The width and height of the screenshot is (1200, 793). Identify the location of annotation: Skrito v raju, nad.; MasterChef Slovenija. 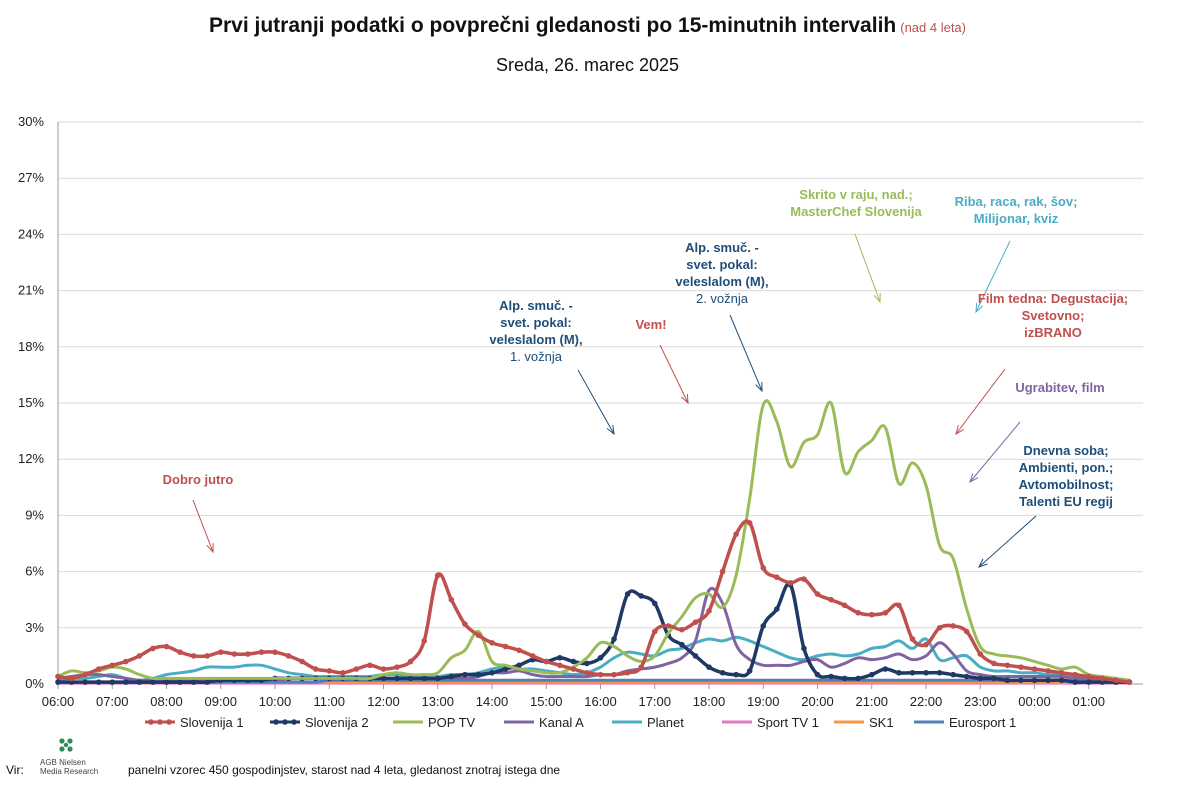
(856, 245).